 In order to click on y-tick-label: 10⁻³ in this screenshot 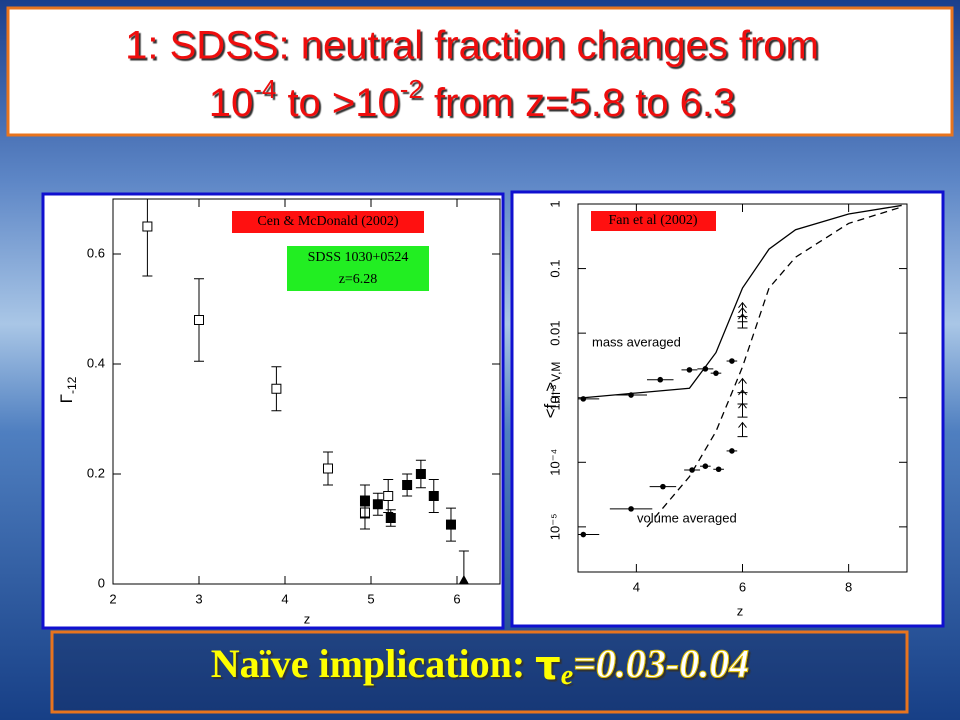, I will do `click(554, 397)`.